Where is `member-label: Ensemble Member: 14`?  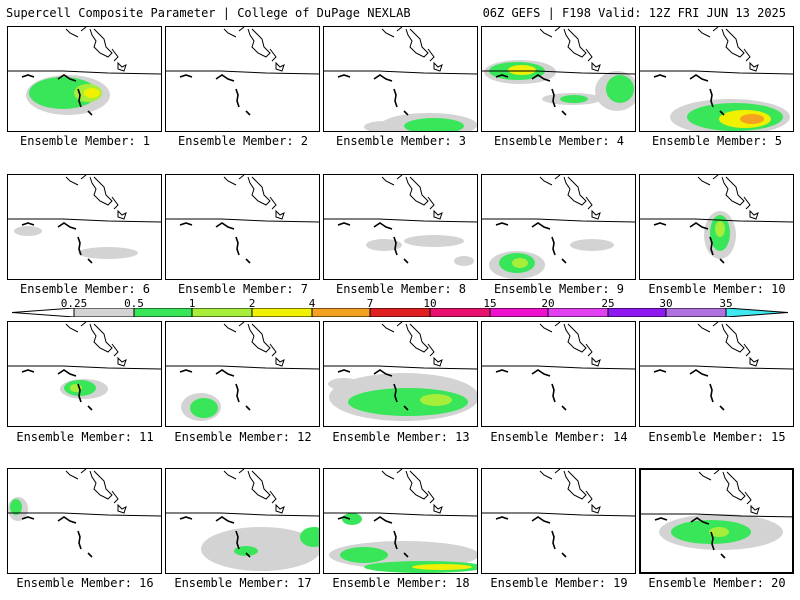 member-label: Ensemble Member: 14 is located at coordinates (559, 437).